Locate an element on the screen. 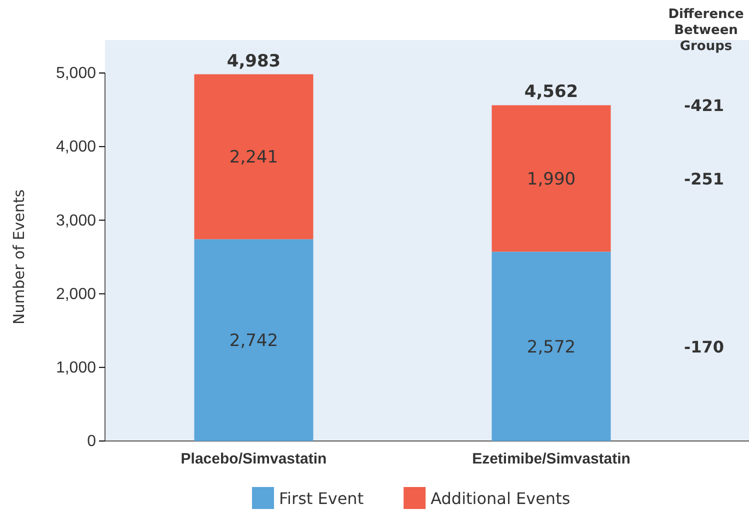 This screenshot has width=749, height=521. y-tick-label: 4,000 is located at coordinates (76, 147).